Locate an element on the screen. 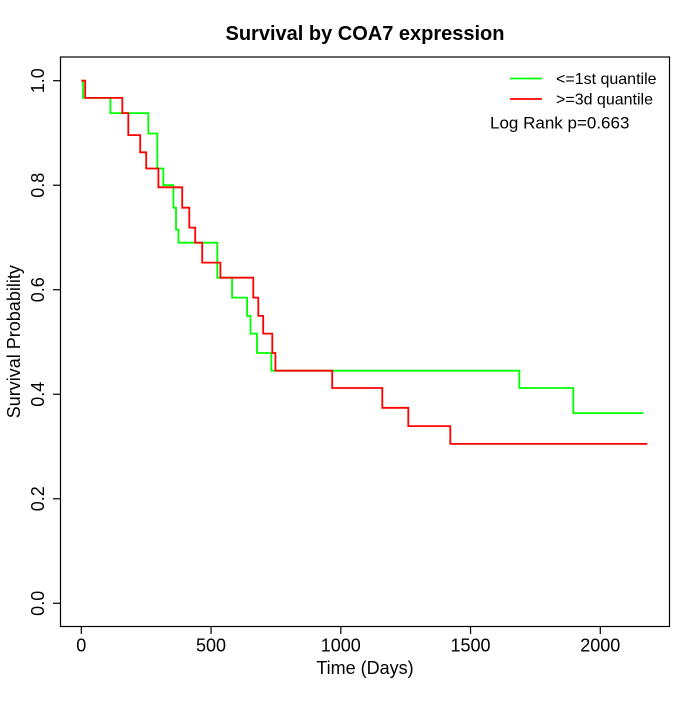  legend-label-first-quantile: <=1st quantile is located at coordinates (606, 79).